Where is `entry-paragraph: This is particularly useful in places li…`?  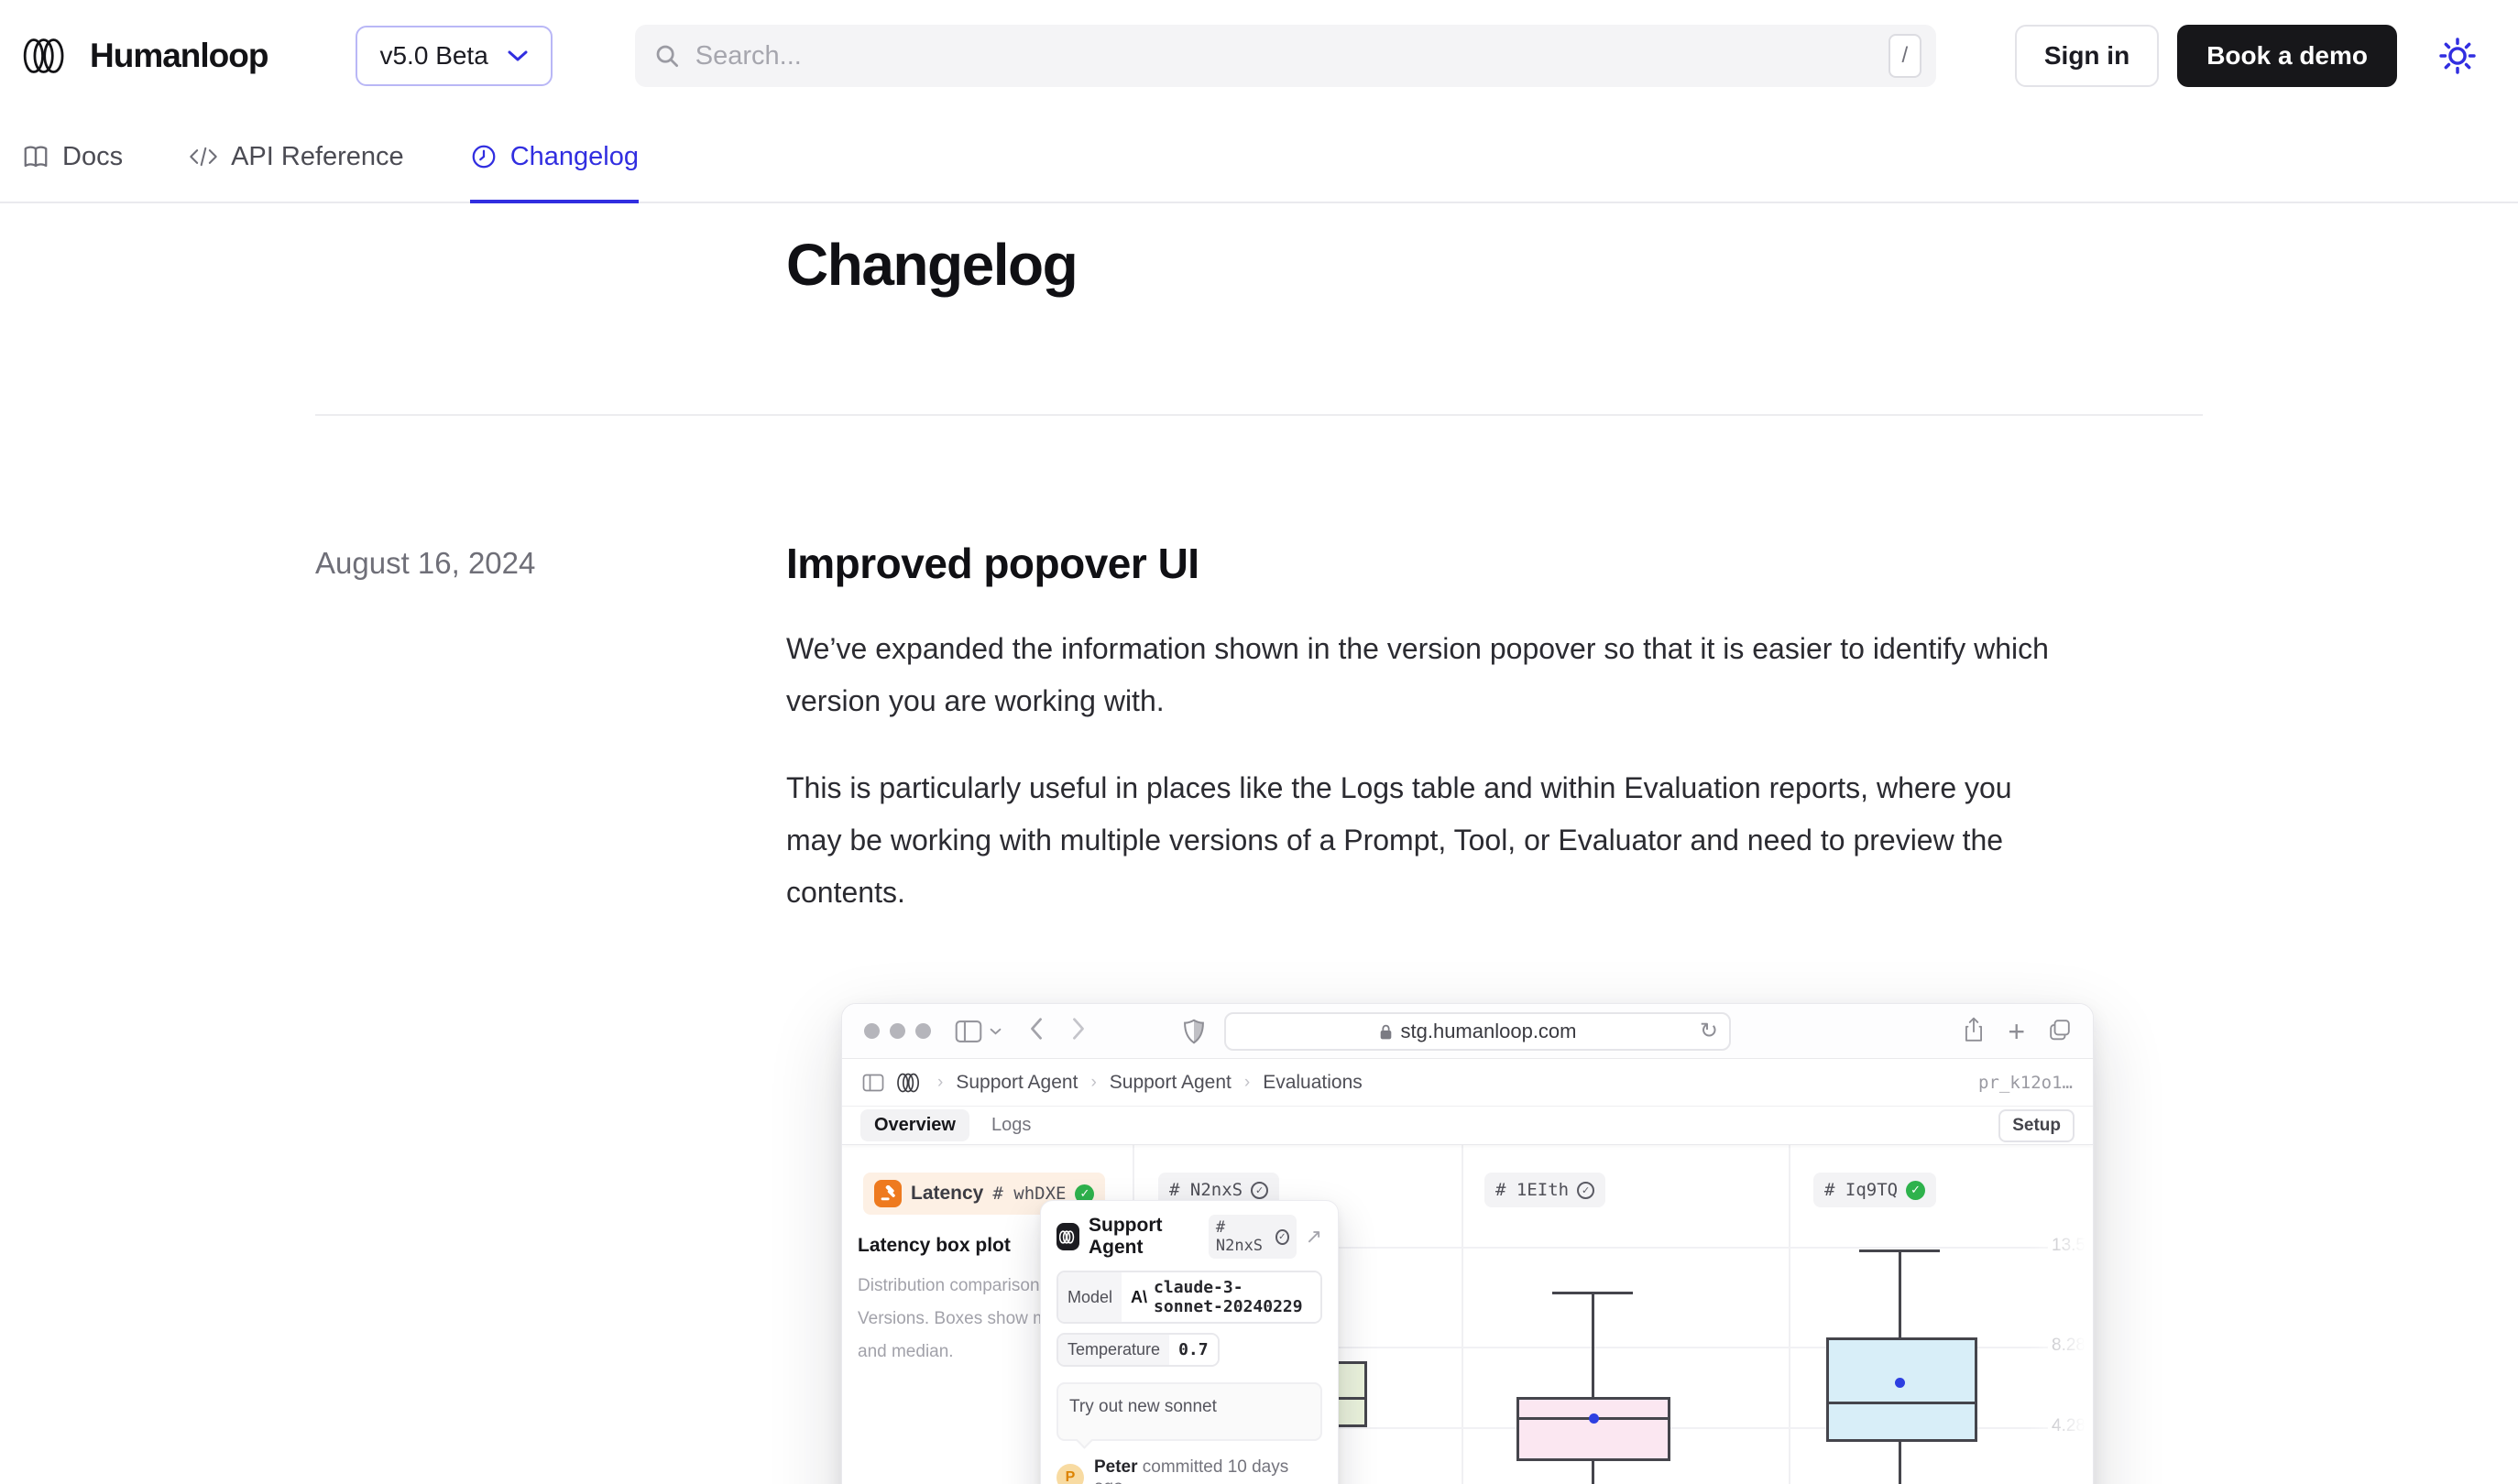
entry-paragraph: This is particularly useful in places li… is located at coordinates (1399, 840).